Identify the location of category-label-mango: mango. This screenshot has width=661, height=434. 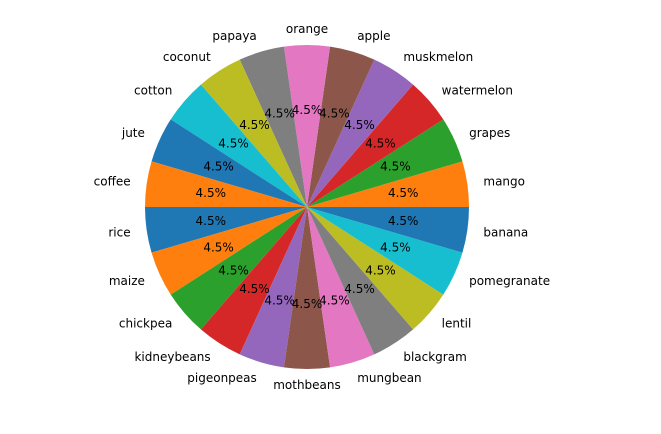
(504, 182).